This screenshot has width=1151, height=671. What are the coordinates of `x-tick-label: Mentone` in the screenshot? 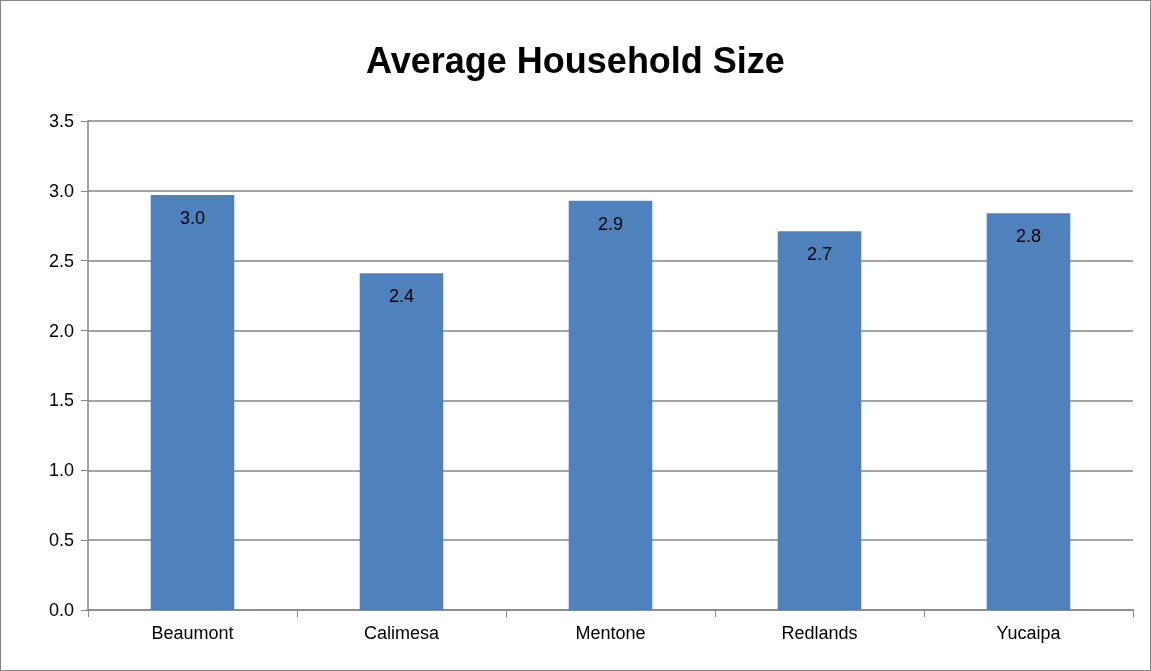 It's located at (610, 633).